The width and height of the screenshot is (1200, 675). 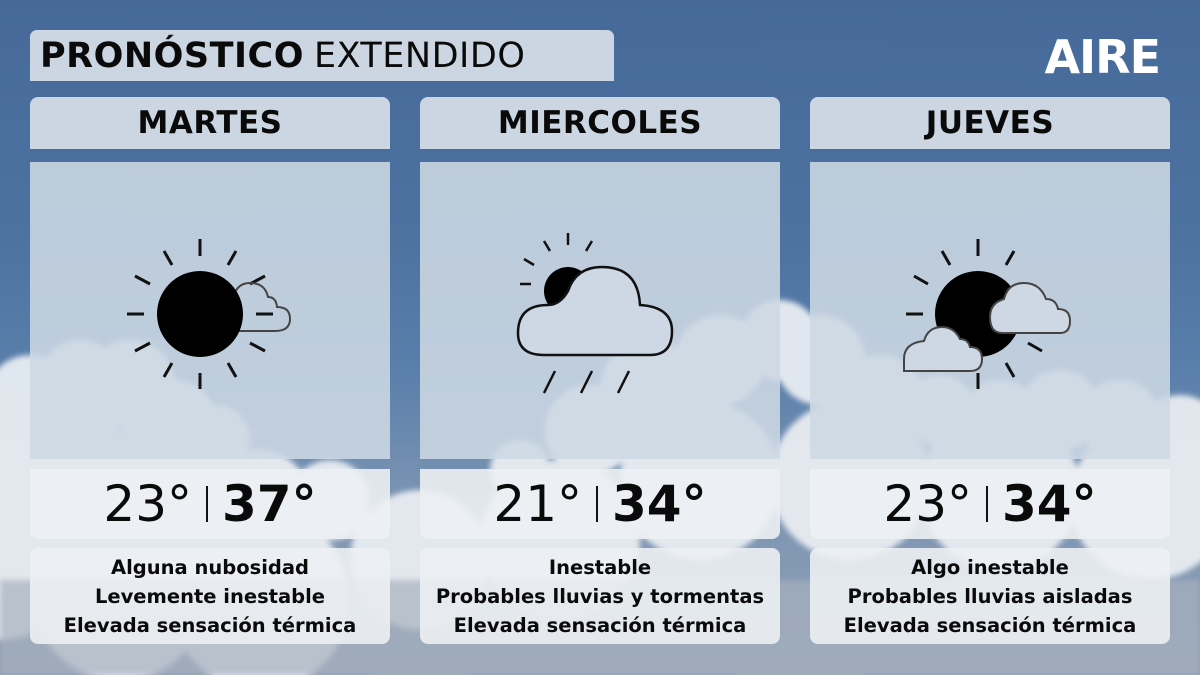 I want to click on temp-max: 37°, so click(x=269, y=504).